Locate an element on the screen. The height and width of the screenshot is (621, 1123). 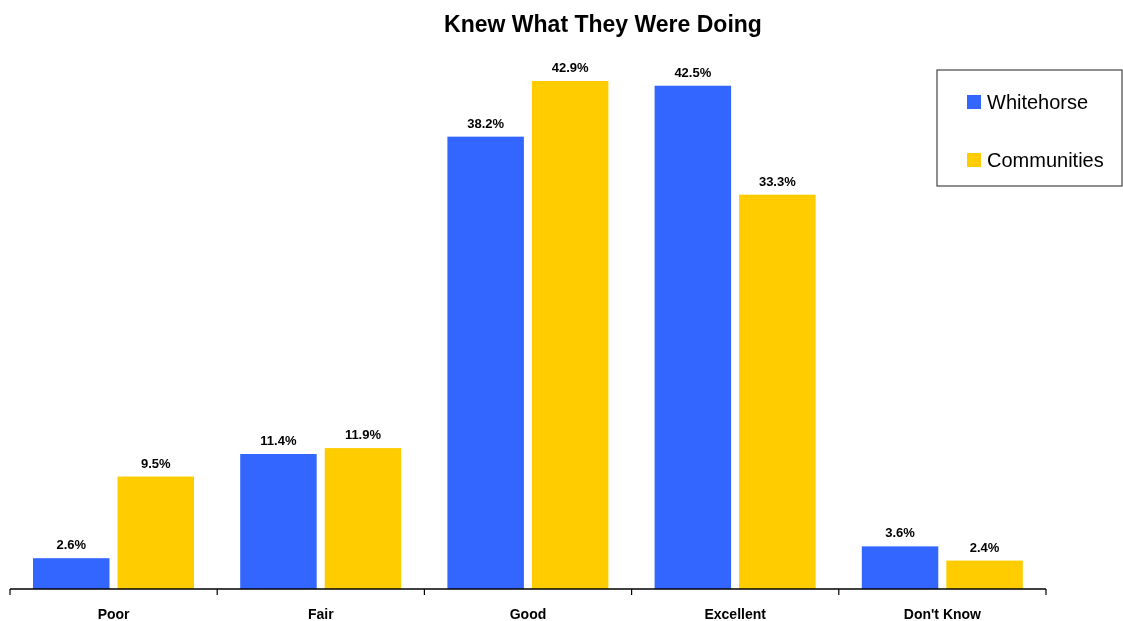
legend-label: Whitehorse is located at coordinates (1038, 102).